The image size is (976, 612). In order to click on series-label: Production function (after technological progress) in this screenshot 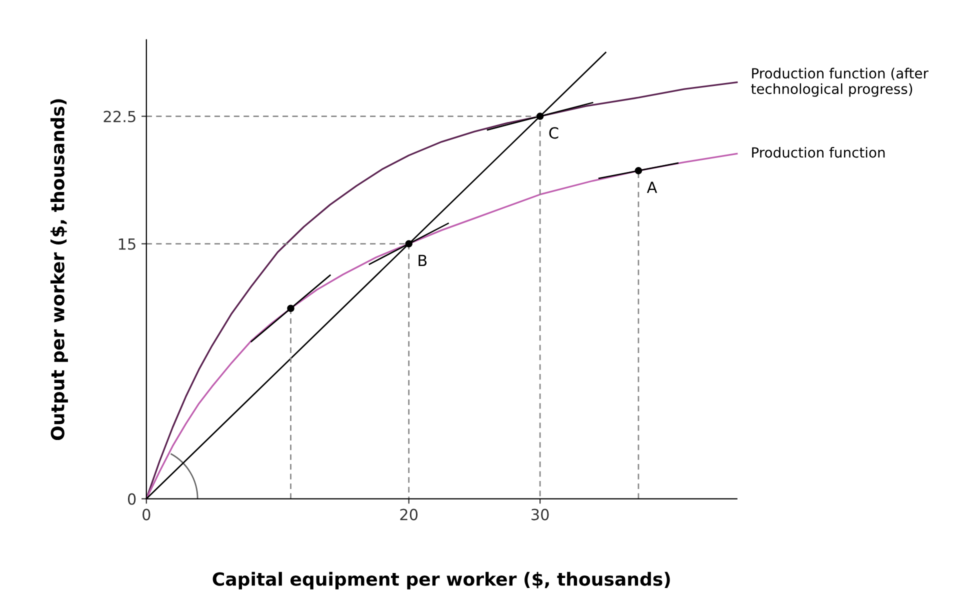, I will do `click(839, 82)`.